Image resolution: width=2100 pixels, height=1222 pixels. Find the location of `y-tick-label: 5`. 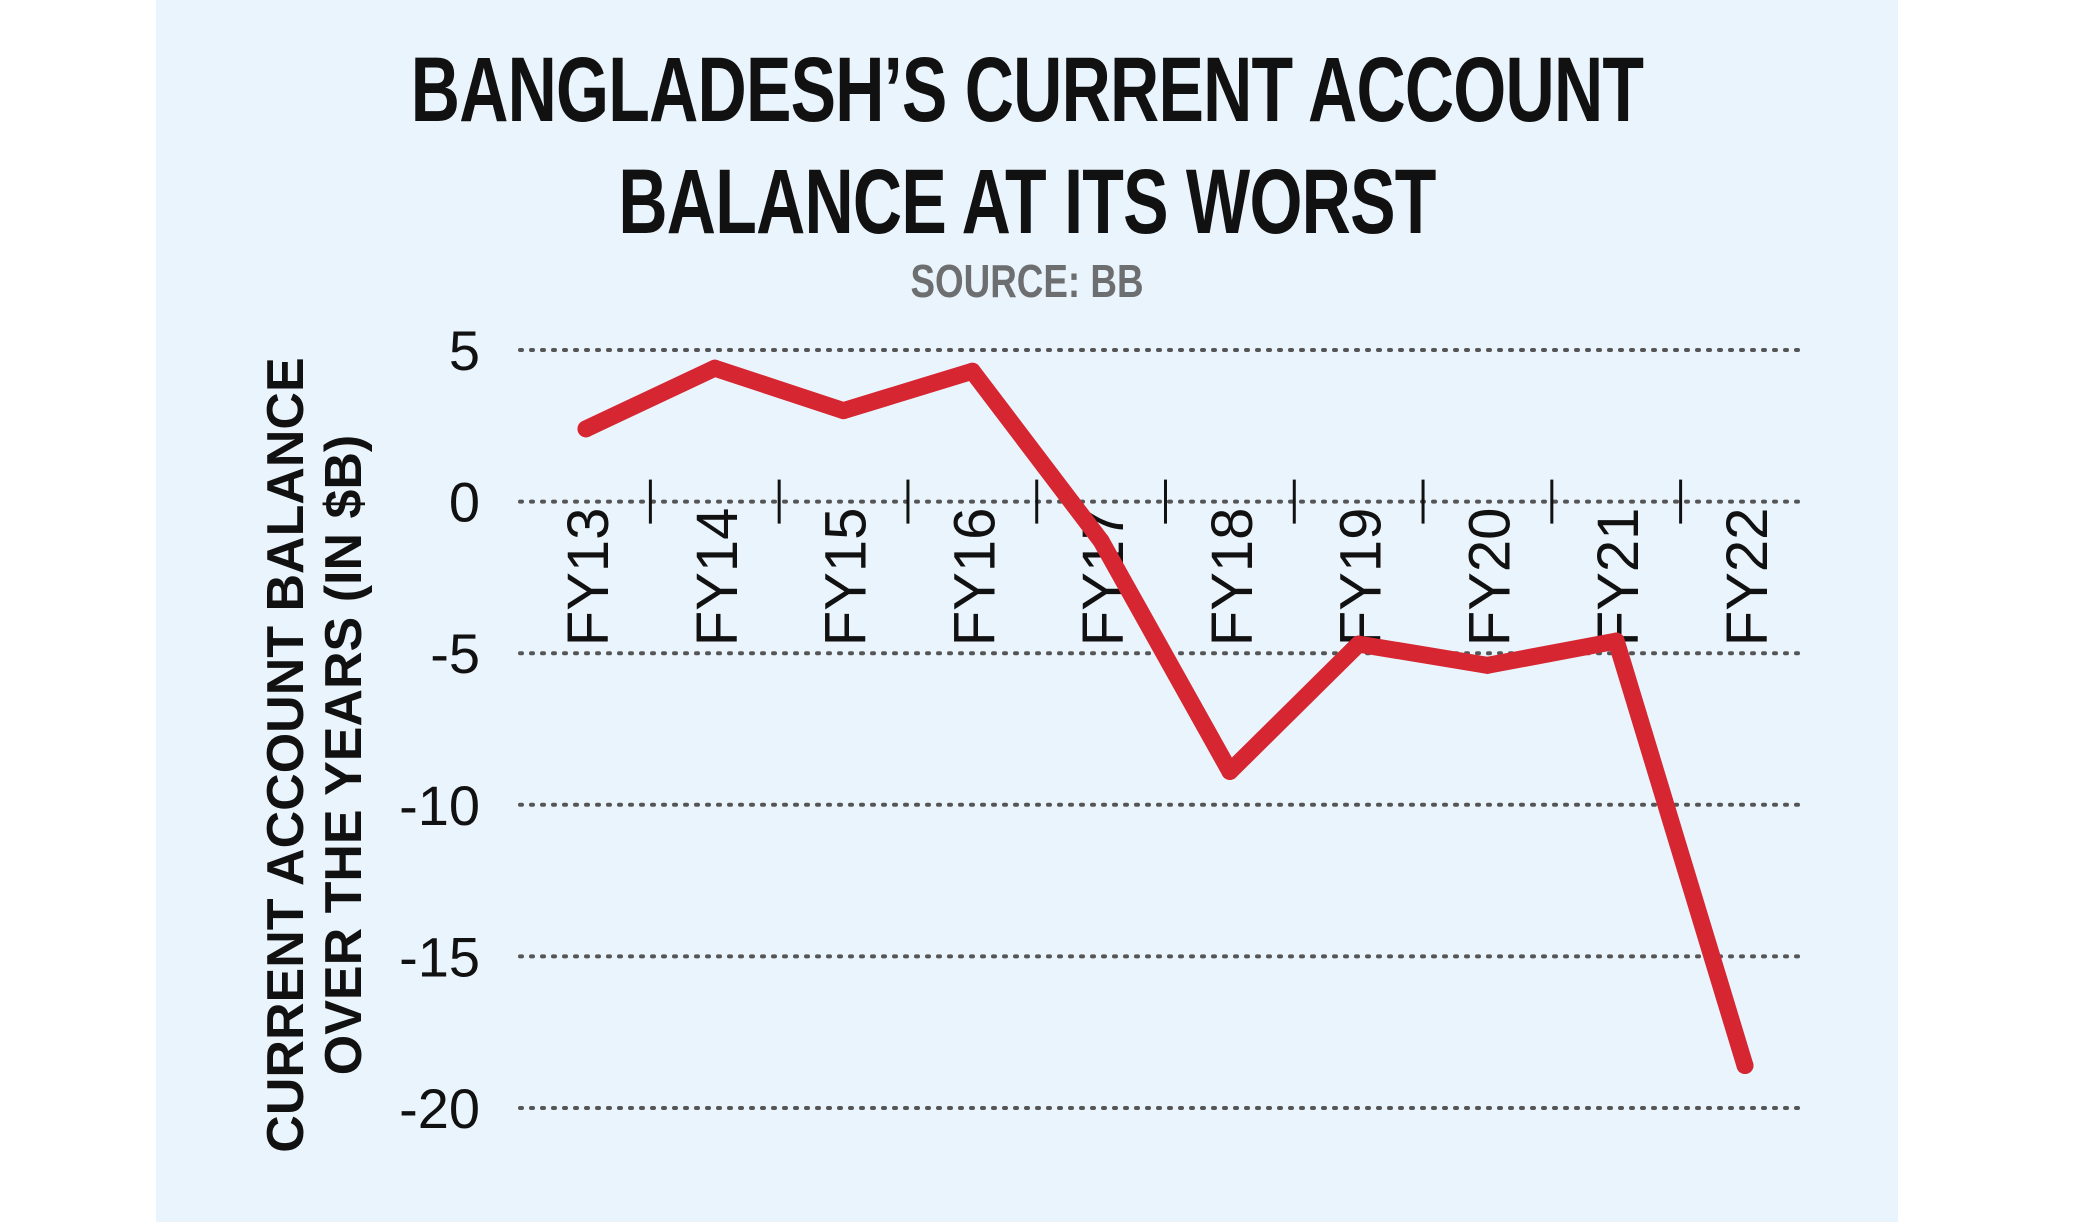

y-tick-label: 5 is located at coordinates (464, 350).